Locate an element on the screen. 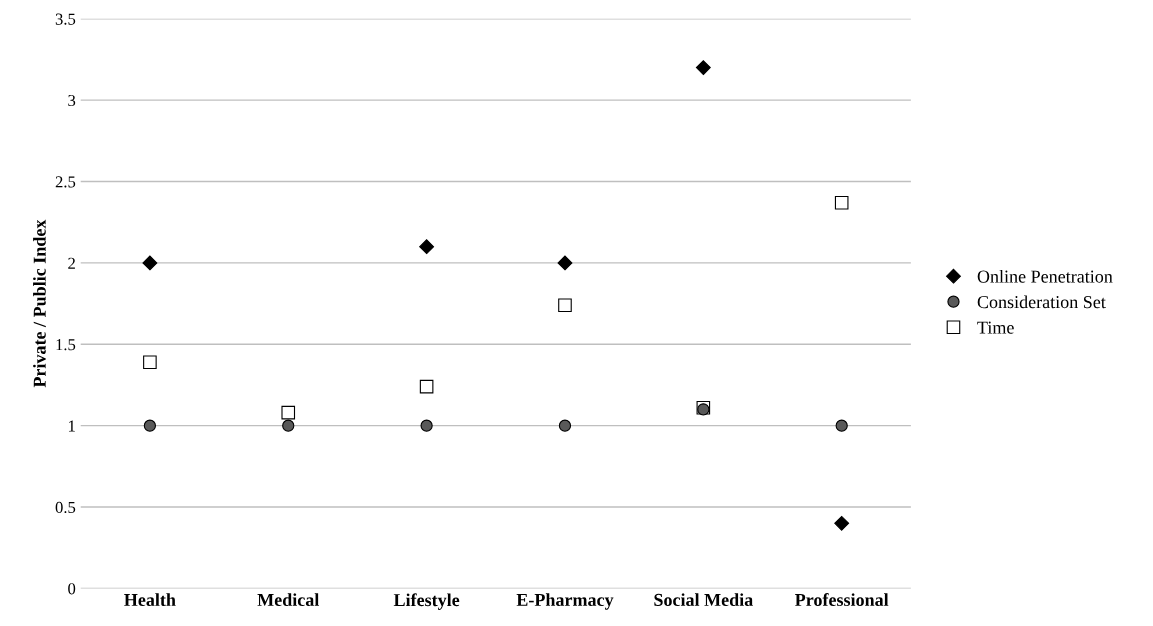  y-tick-label: 1 is located at coordinates (71, 426).